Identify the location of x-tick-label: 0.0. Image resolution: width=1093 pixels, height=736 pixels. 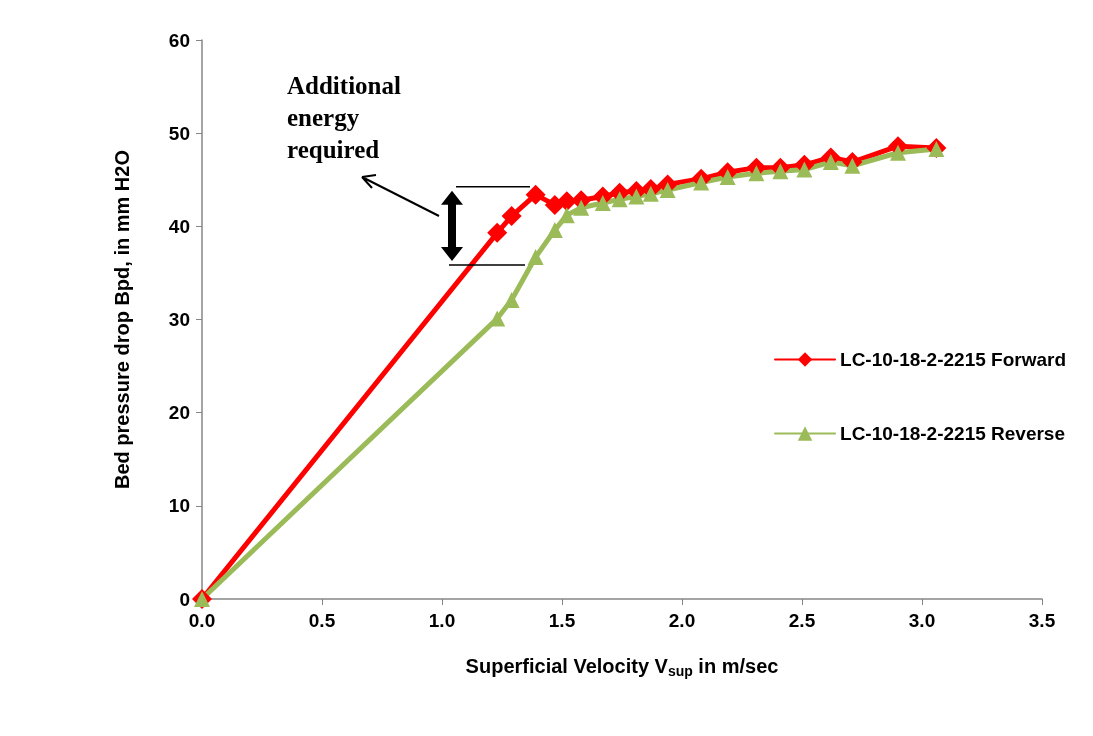
(202, 620).